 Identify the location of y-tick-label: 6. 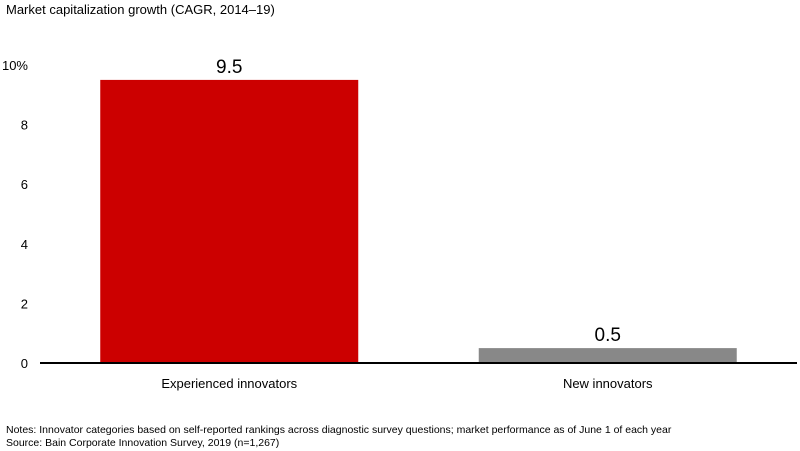
(24, 184).